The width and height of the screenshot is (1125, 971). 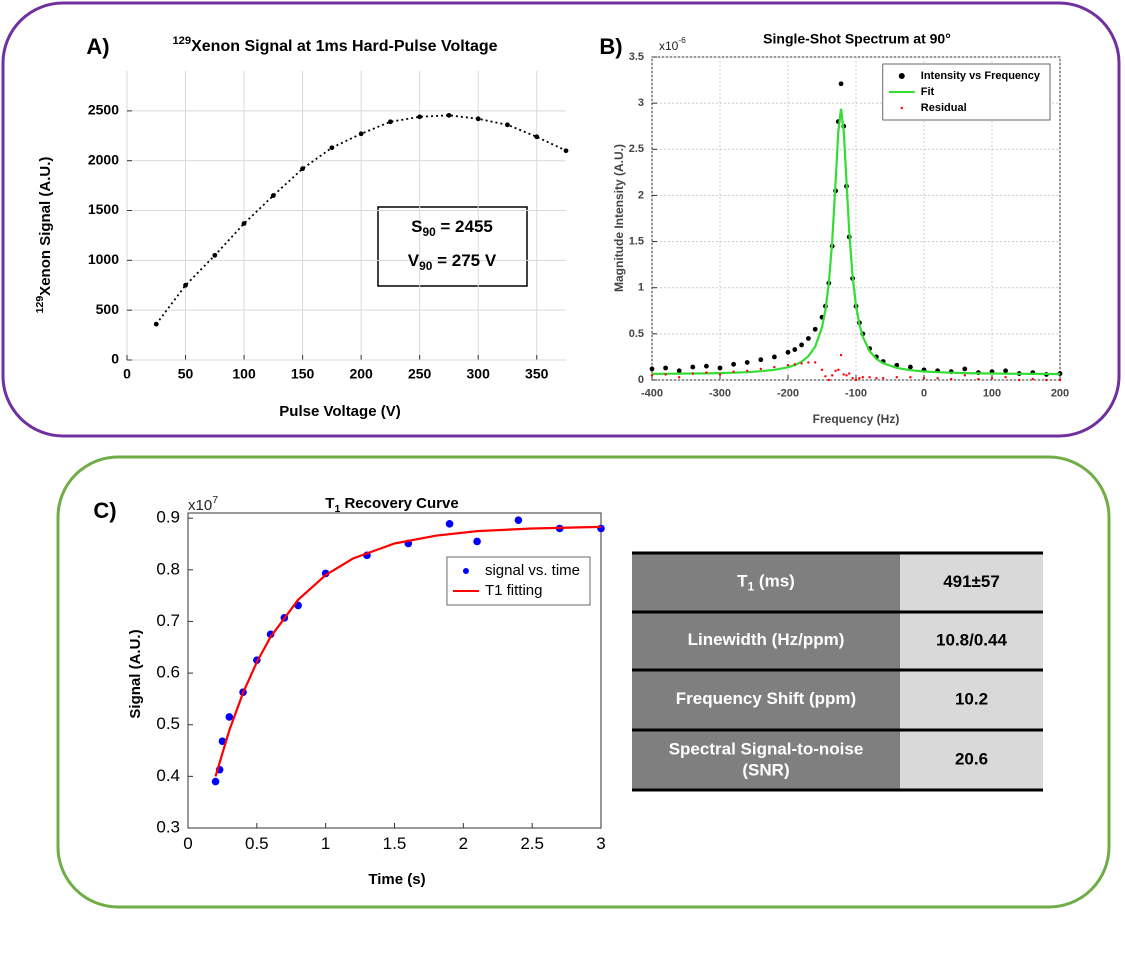 I want to click on chart-title-part: 129, so click(x=181, y=41).